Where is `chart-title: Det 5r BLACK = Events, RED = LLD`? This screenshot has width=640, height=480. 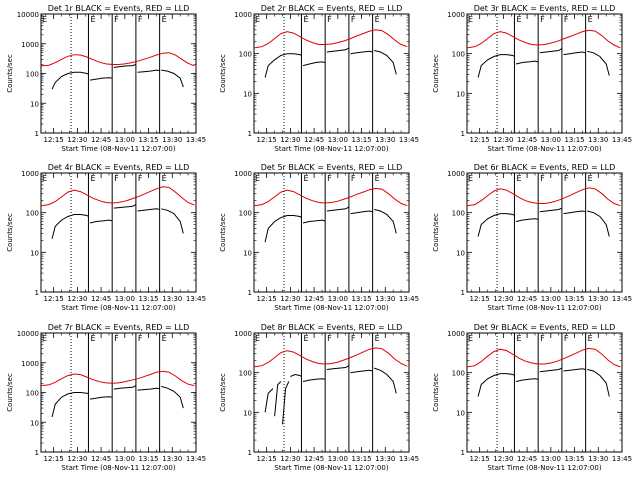
chart-title: Det 5r BLACK = Events, RED = LLD is located at coordinates (332, 167).